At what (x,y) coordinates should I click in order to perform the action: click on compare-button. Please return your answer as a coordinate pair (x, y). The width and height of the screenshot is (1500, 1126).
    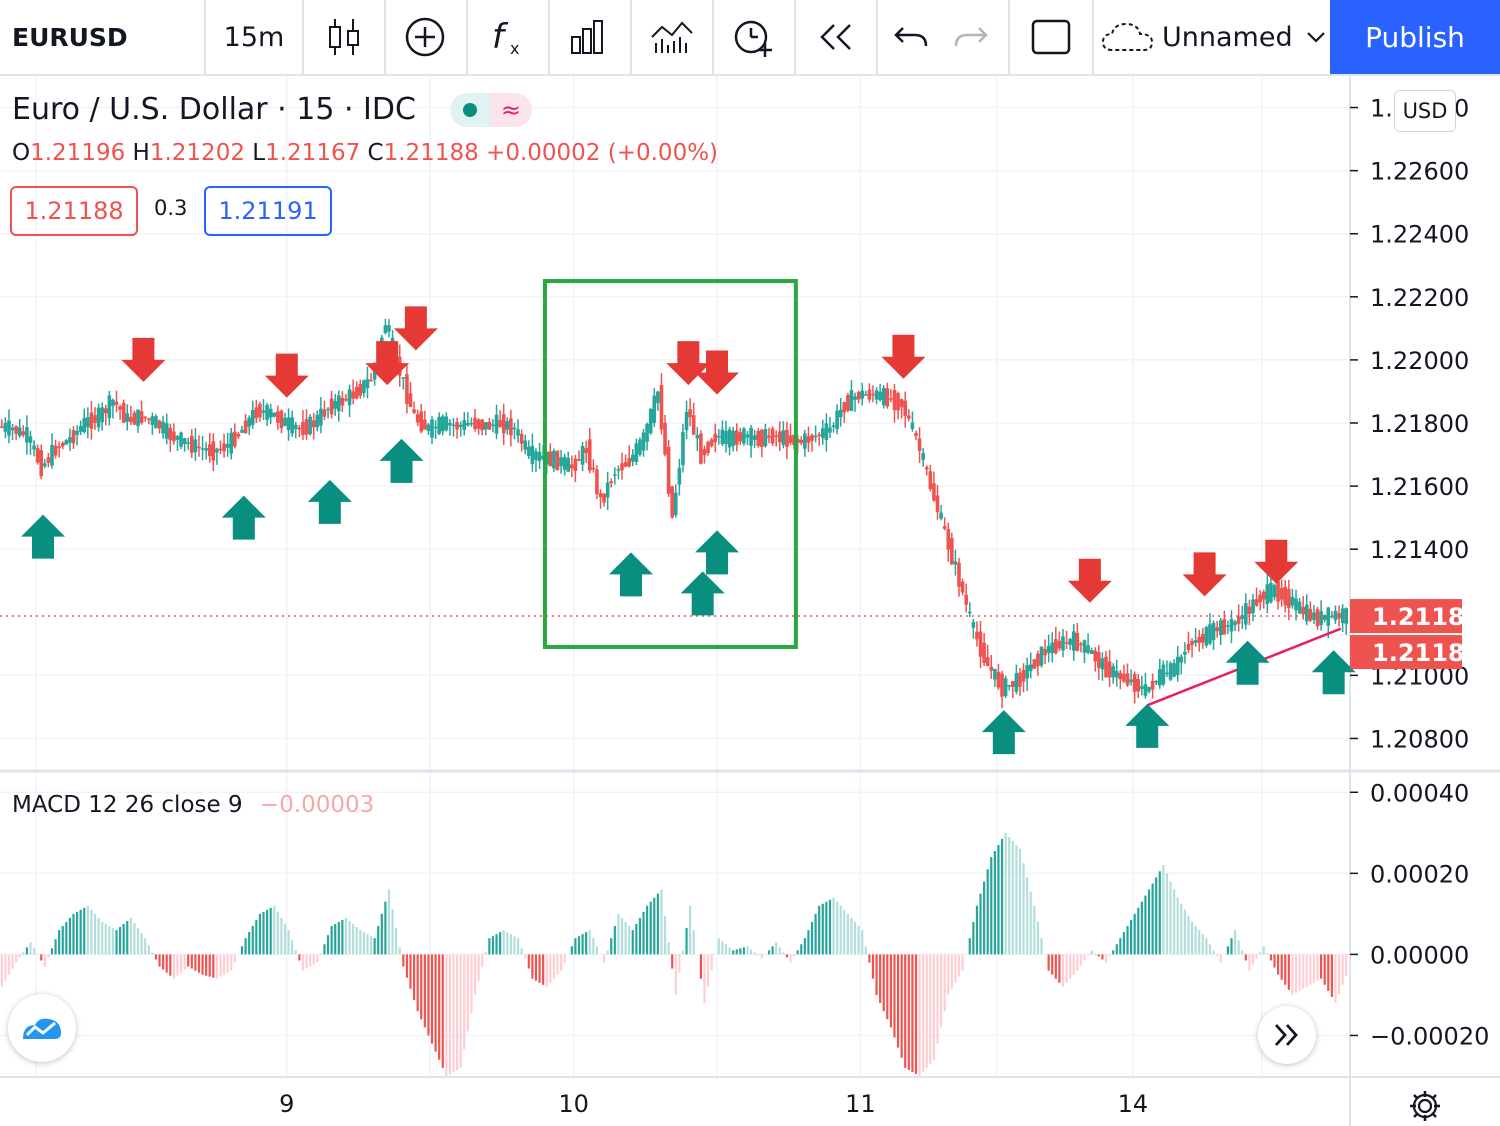
    Looking at the image, I should click on (425, 37).